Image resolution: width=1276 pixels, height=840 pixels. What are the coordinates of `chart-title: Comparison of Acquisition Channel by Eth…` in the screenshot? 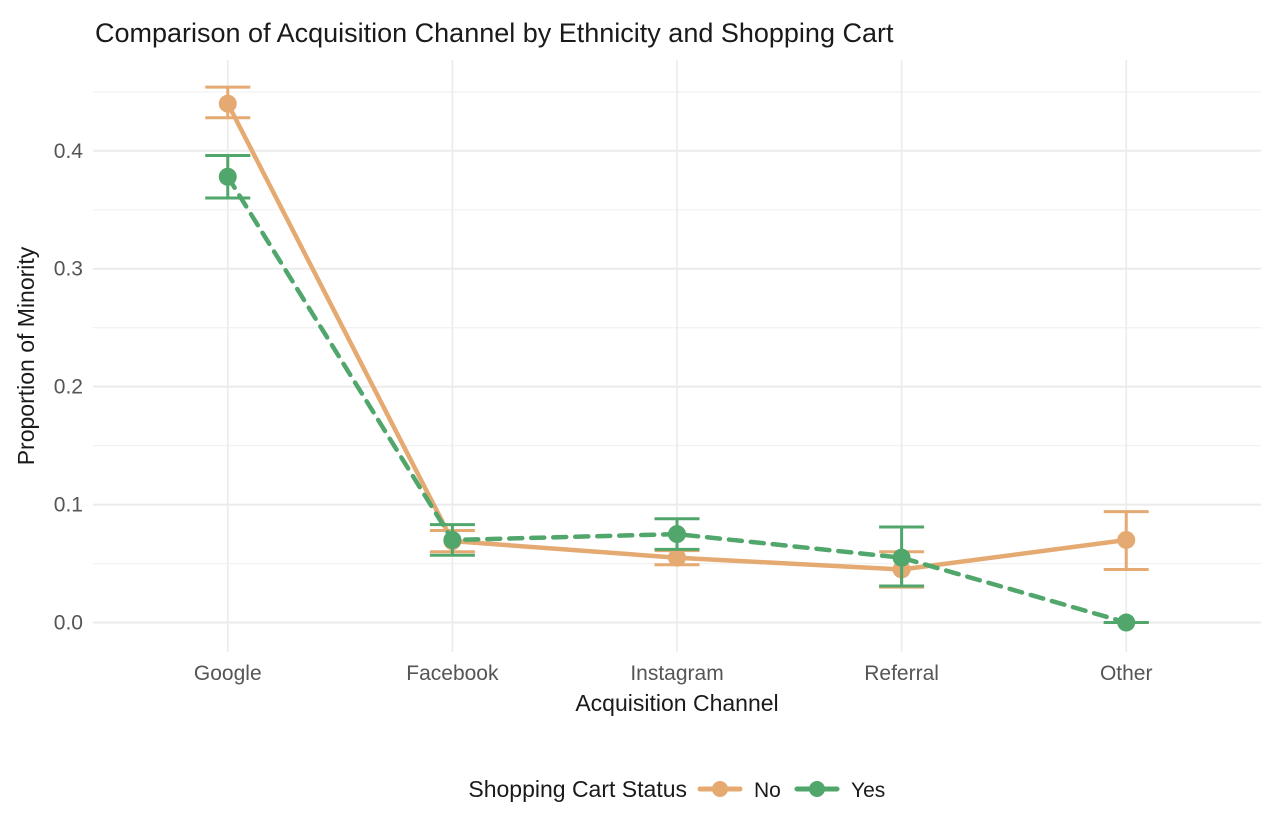 It's located at (494, 33).